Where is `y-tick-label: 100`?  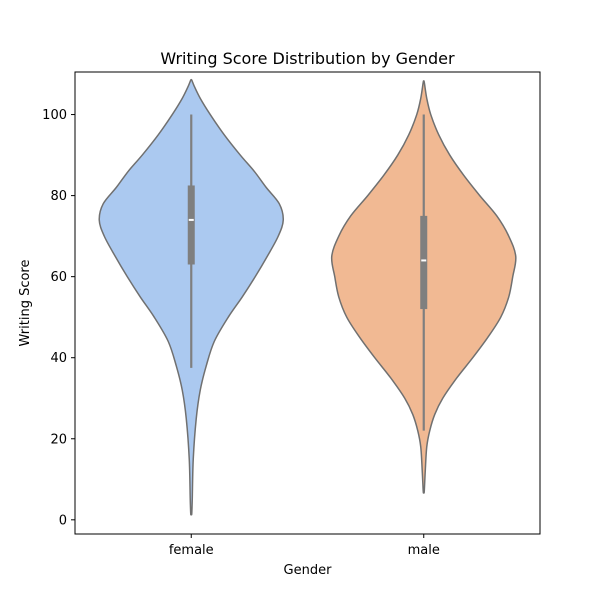
y-tick-label: 100 is located at coordinates (54, 115).